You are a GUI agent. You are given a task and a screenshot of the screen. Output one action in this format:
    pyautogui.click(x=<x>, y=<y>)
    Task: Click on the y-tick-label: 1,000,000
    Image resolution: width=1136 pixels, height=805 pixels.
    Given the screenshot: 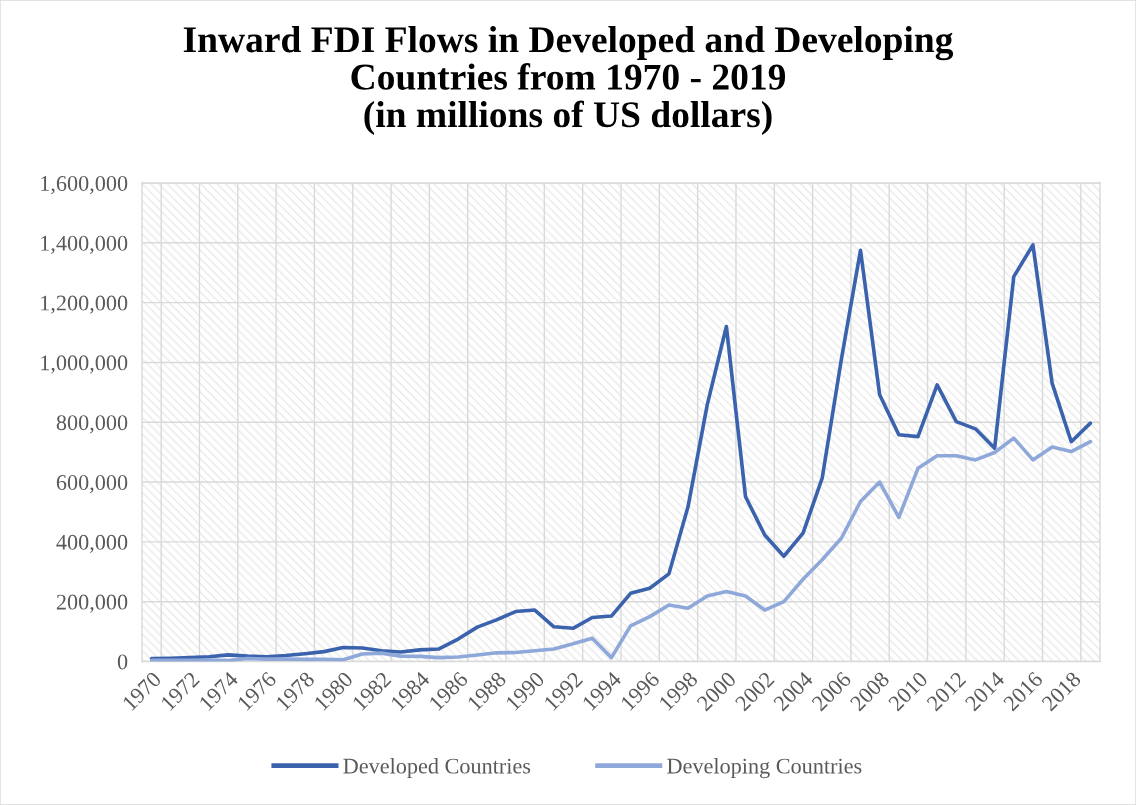 What is the action you would take?
    pyautogui.click(x=84, y=364)
    